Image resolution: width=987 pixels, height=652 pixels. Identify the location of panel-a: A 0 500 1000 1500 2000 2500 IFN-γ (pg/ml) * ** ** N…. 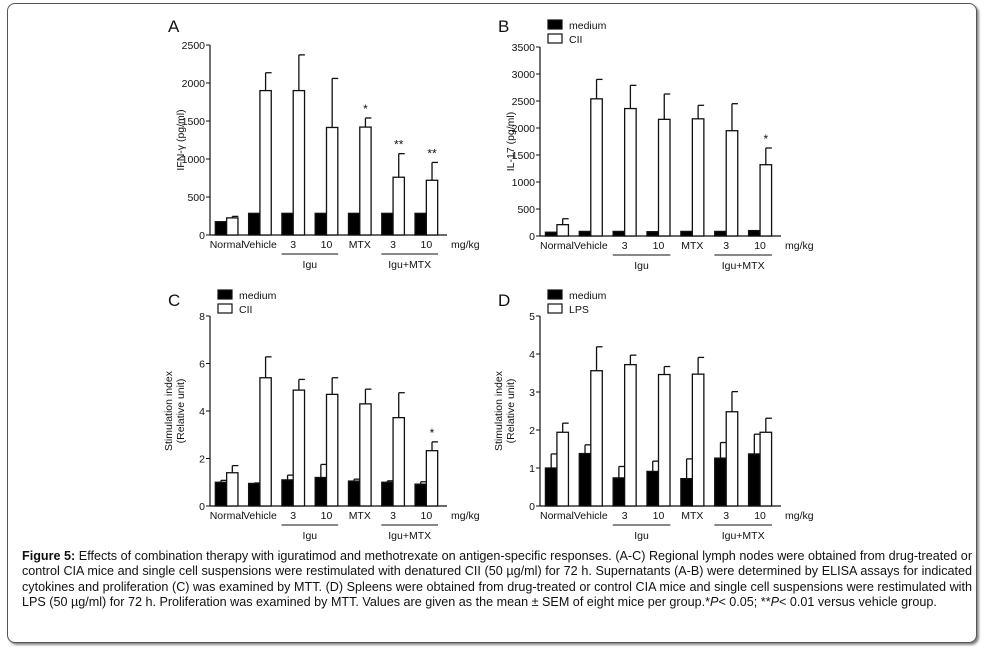
(325, 145).